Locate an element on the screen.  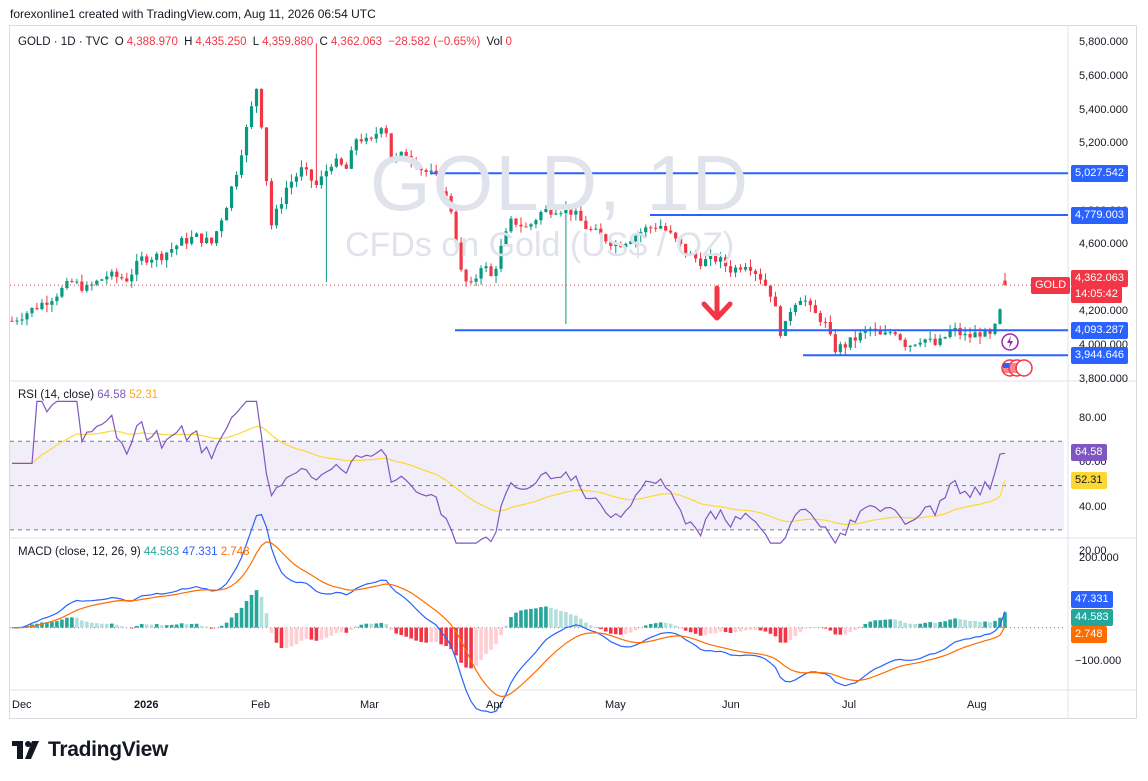
legend-volume-label: Vol is located at coordinates (494, 42).